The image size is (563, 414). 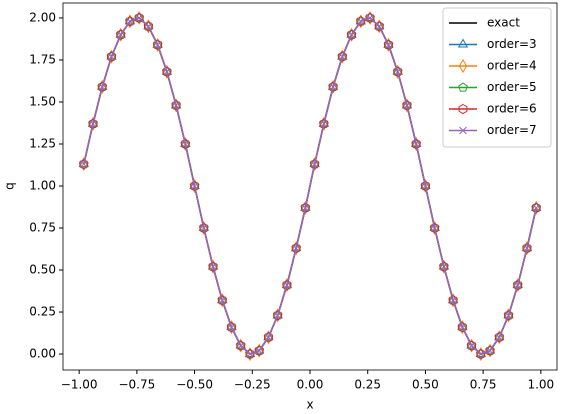 What do you see at coordinates (194, 385) in the screenshot?
I see `x-tick-label: −0.50` at bounding box center [194, 385].